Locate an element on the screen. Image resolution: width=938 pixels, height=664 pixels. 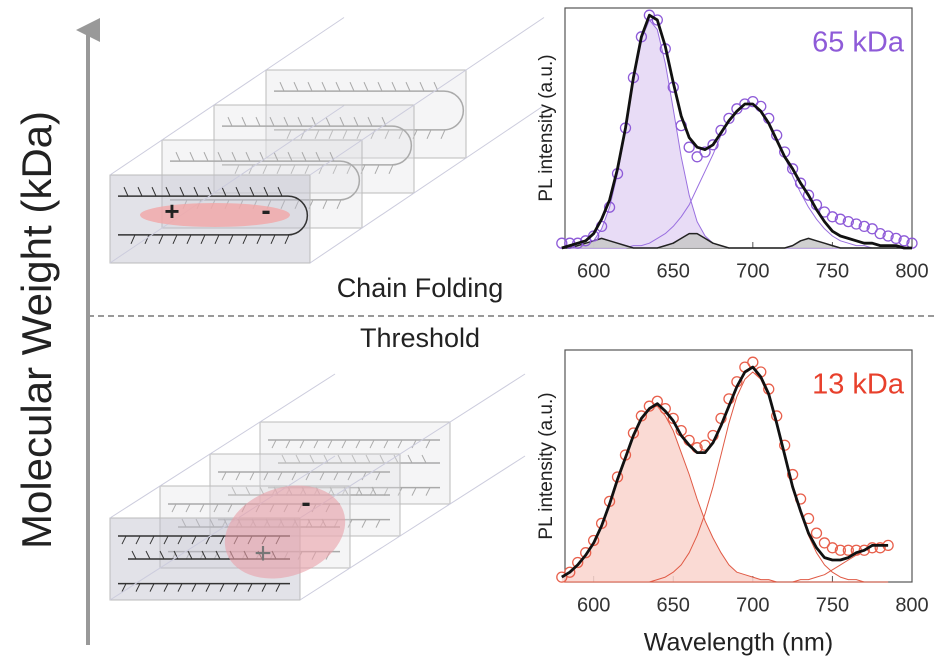
exciton is located at coordinates (285, 532).